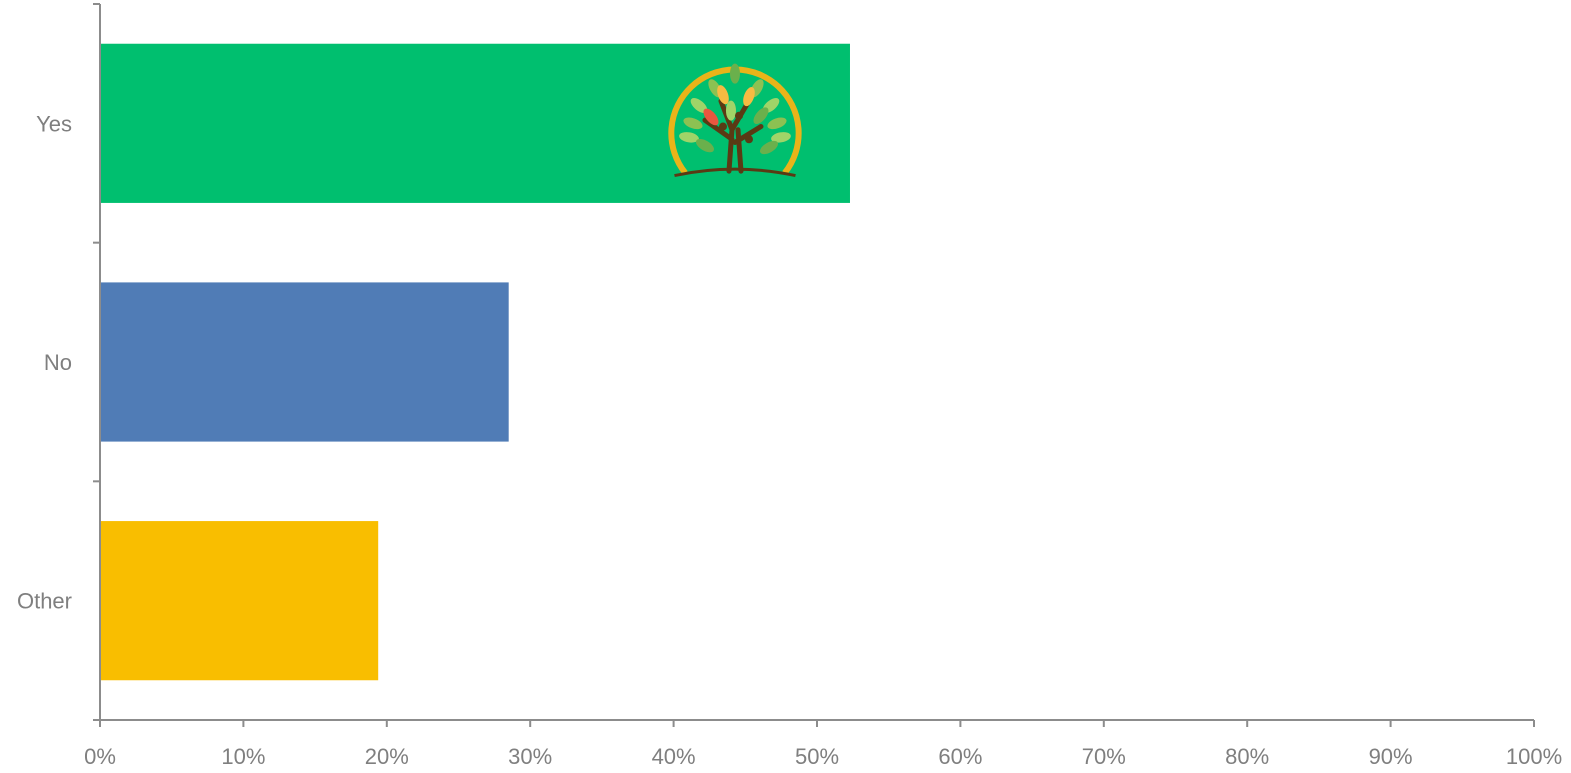 The height and width of the screenshot is (773, 1571). Describe the element at coordinates (1534, 756) in the screenshot. I see `x-tick-label: 100%` at that location.